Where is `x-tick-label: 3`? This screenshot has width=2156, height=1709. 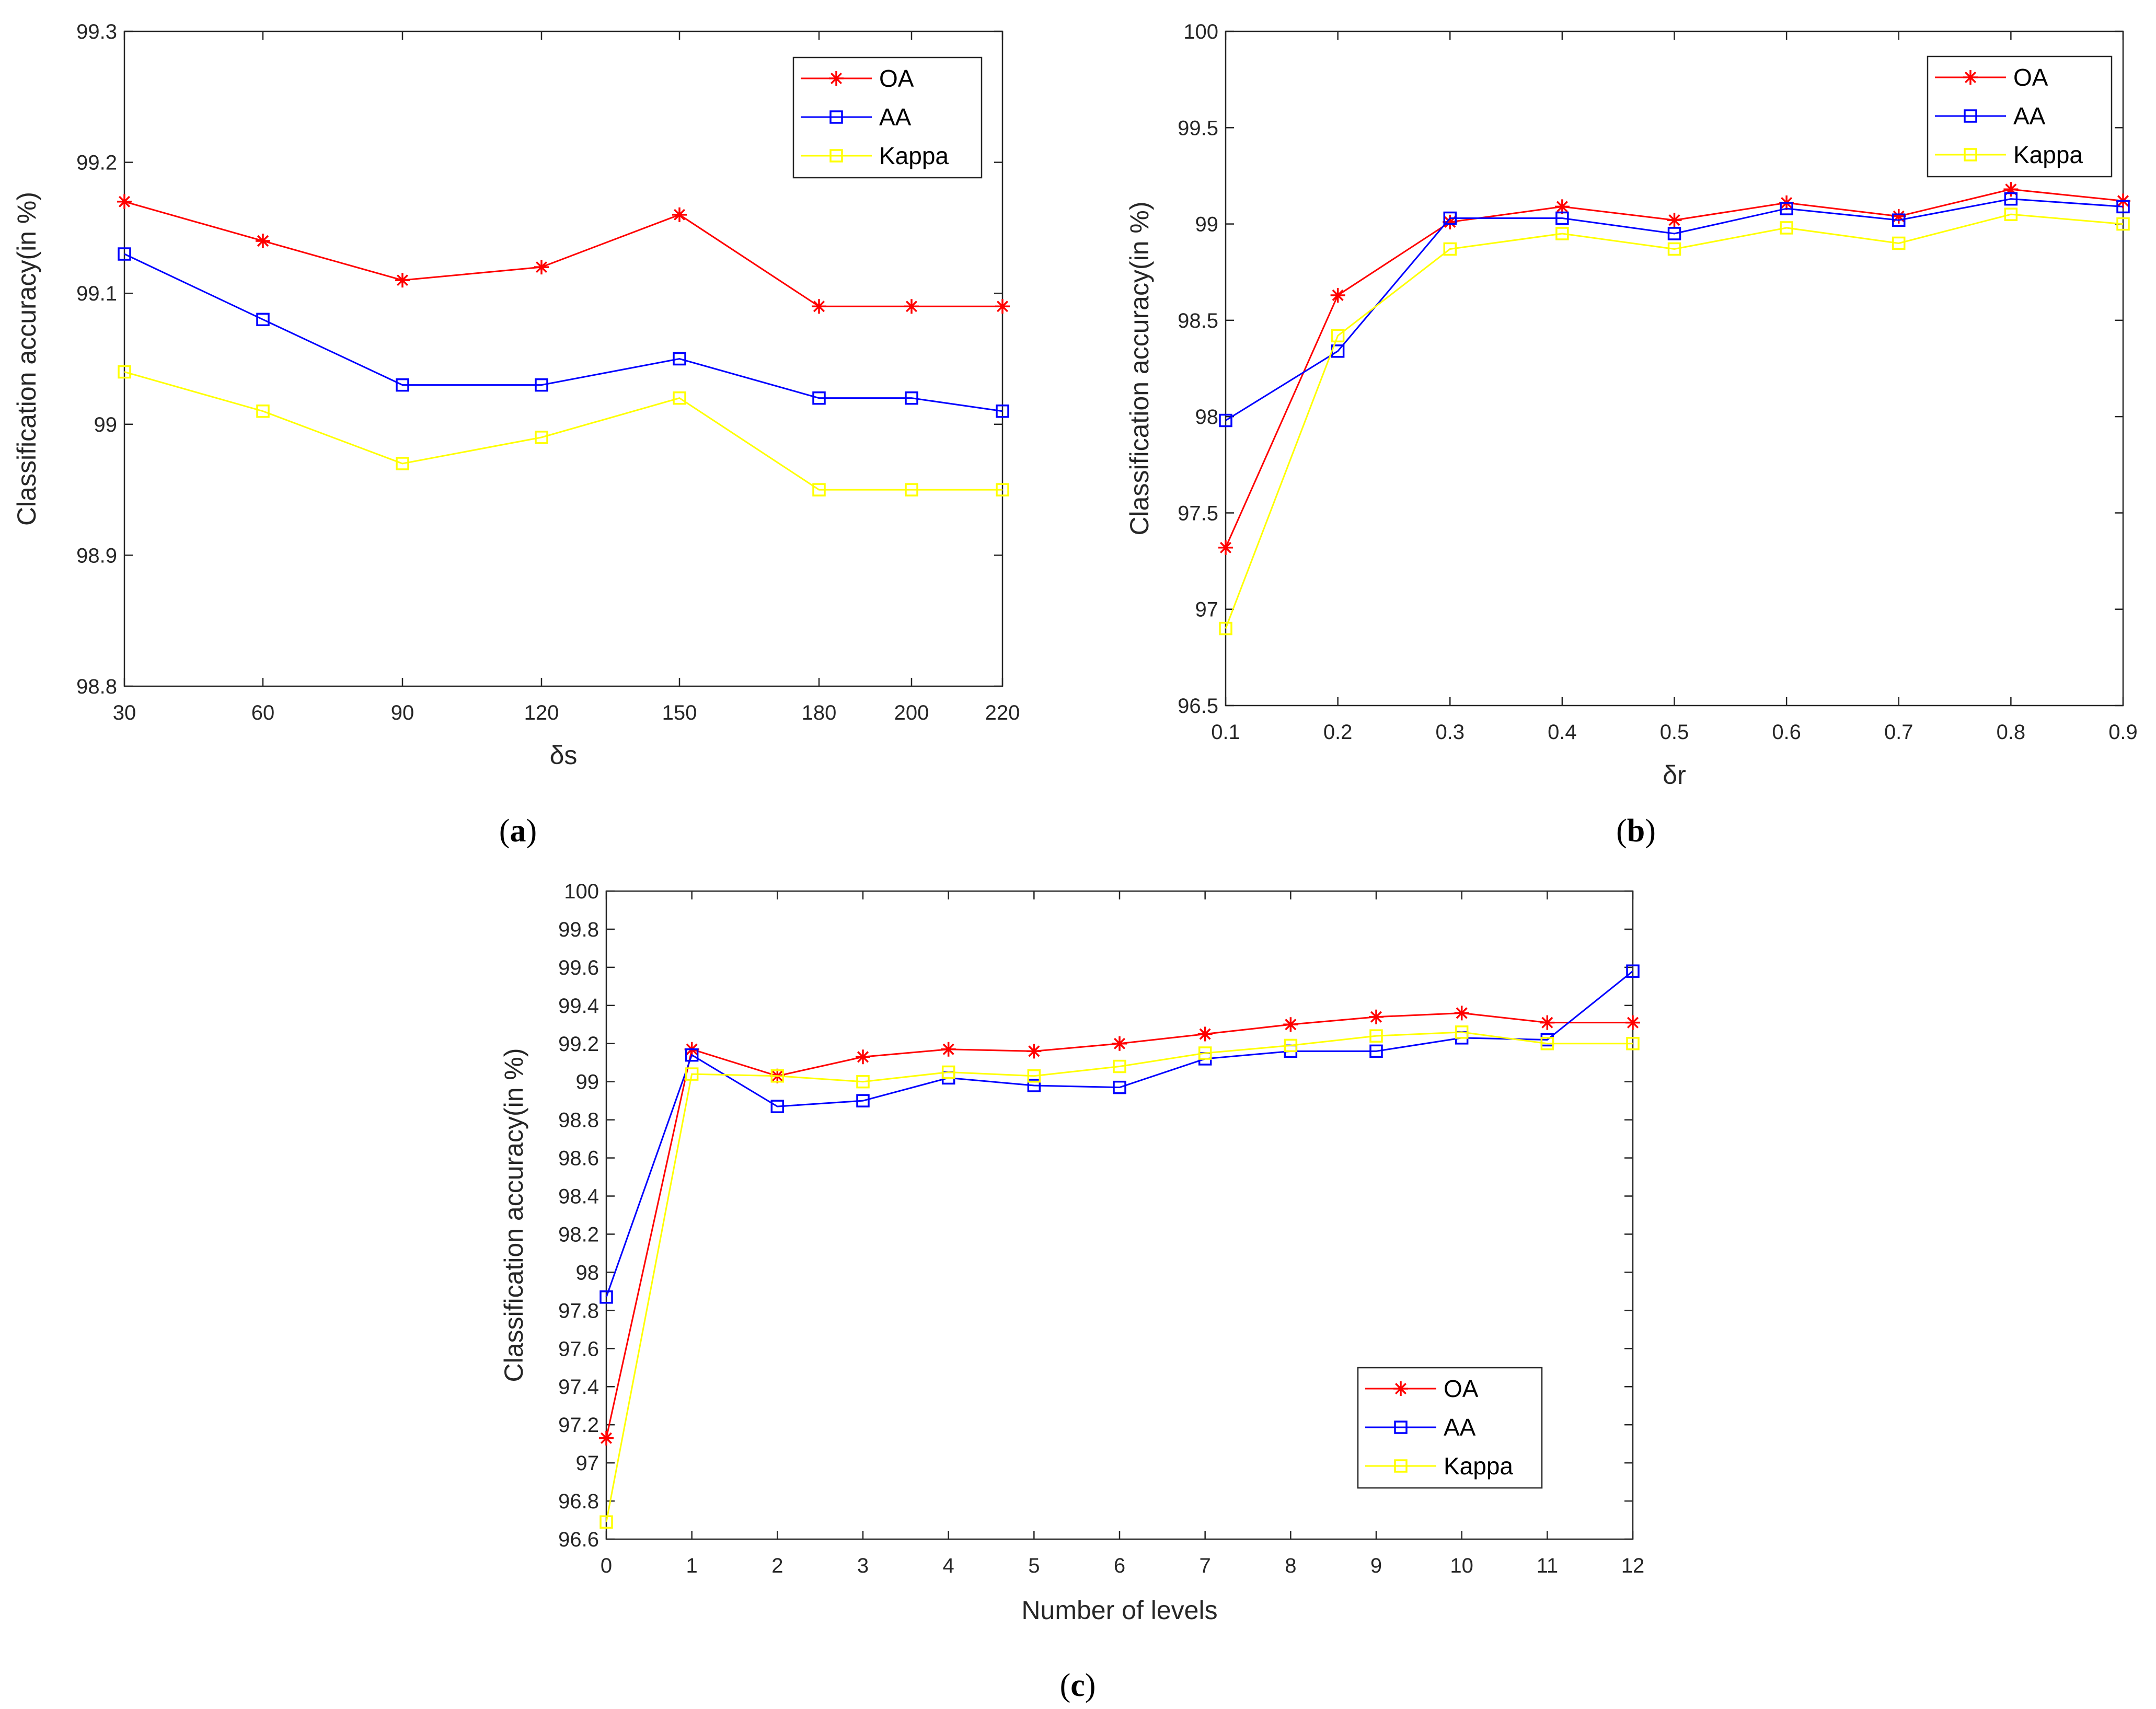 x-tick-label: 3 is located at coordinates (863, 1565).